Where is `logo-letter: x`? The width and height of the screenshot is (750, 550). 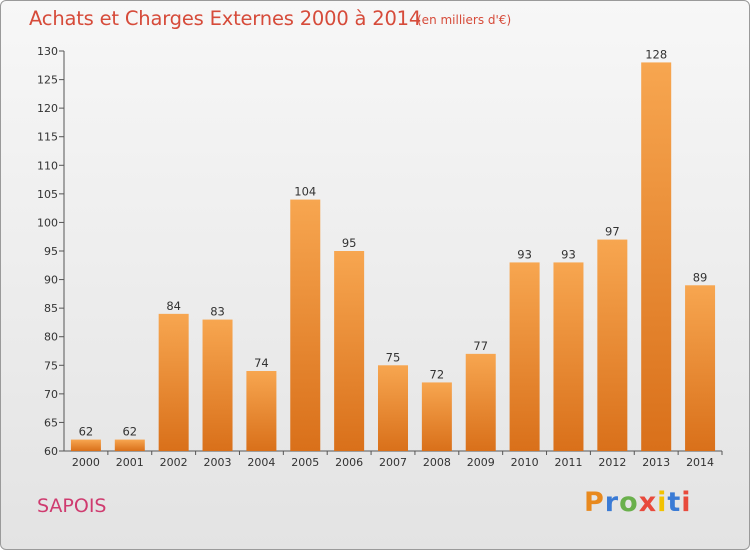
logo-letter: x is located at coordinates (648, 502).